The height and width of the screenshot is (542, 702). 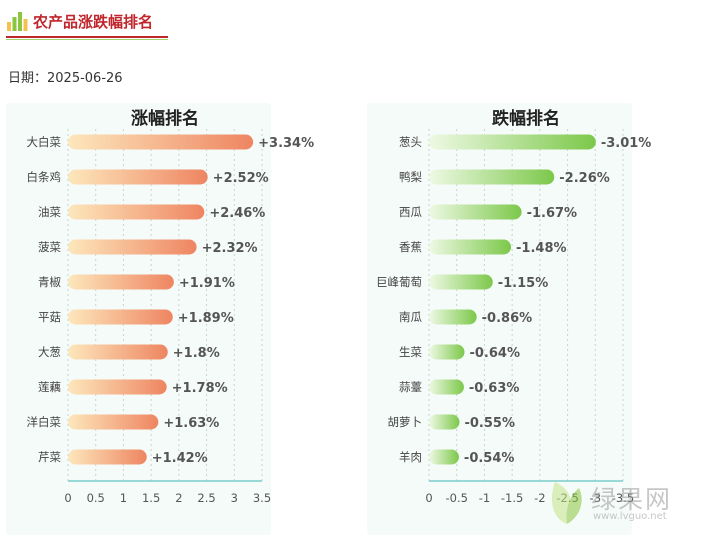 I want to click on gainers-tick-label: 1.5, so click(x=151, y=498).